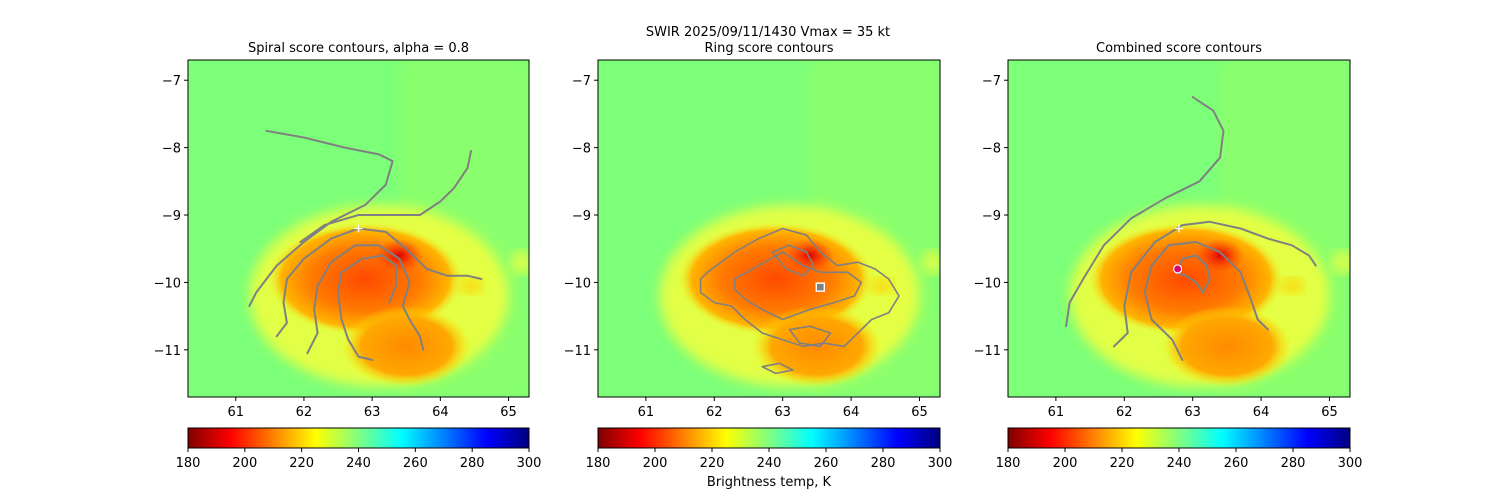 This screenshot has width=1500, height=500. I want to click on colorbar-label: Brightness temp, K, so click(769, 482).